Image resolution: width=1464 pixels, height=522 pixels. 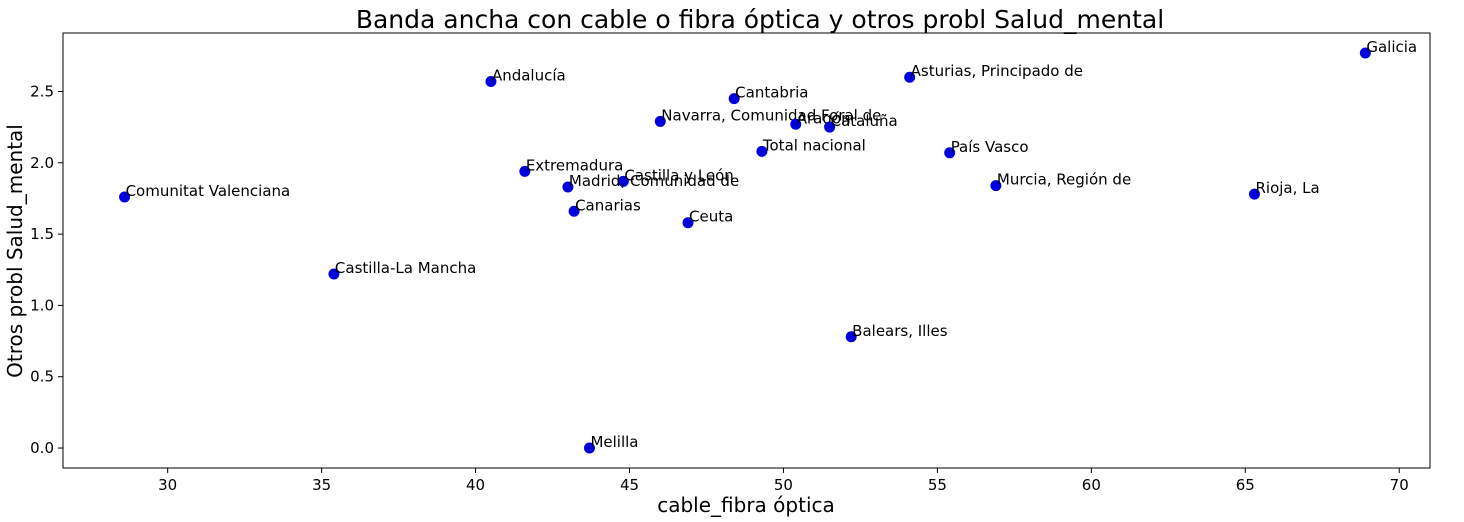 What do you see at coordinates (42, 163) in the screenshot?
I see `y-tick-label: 2.0` at bounding box center [42, 163].